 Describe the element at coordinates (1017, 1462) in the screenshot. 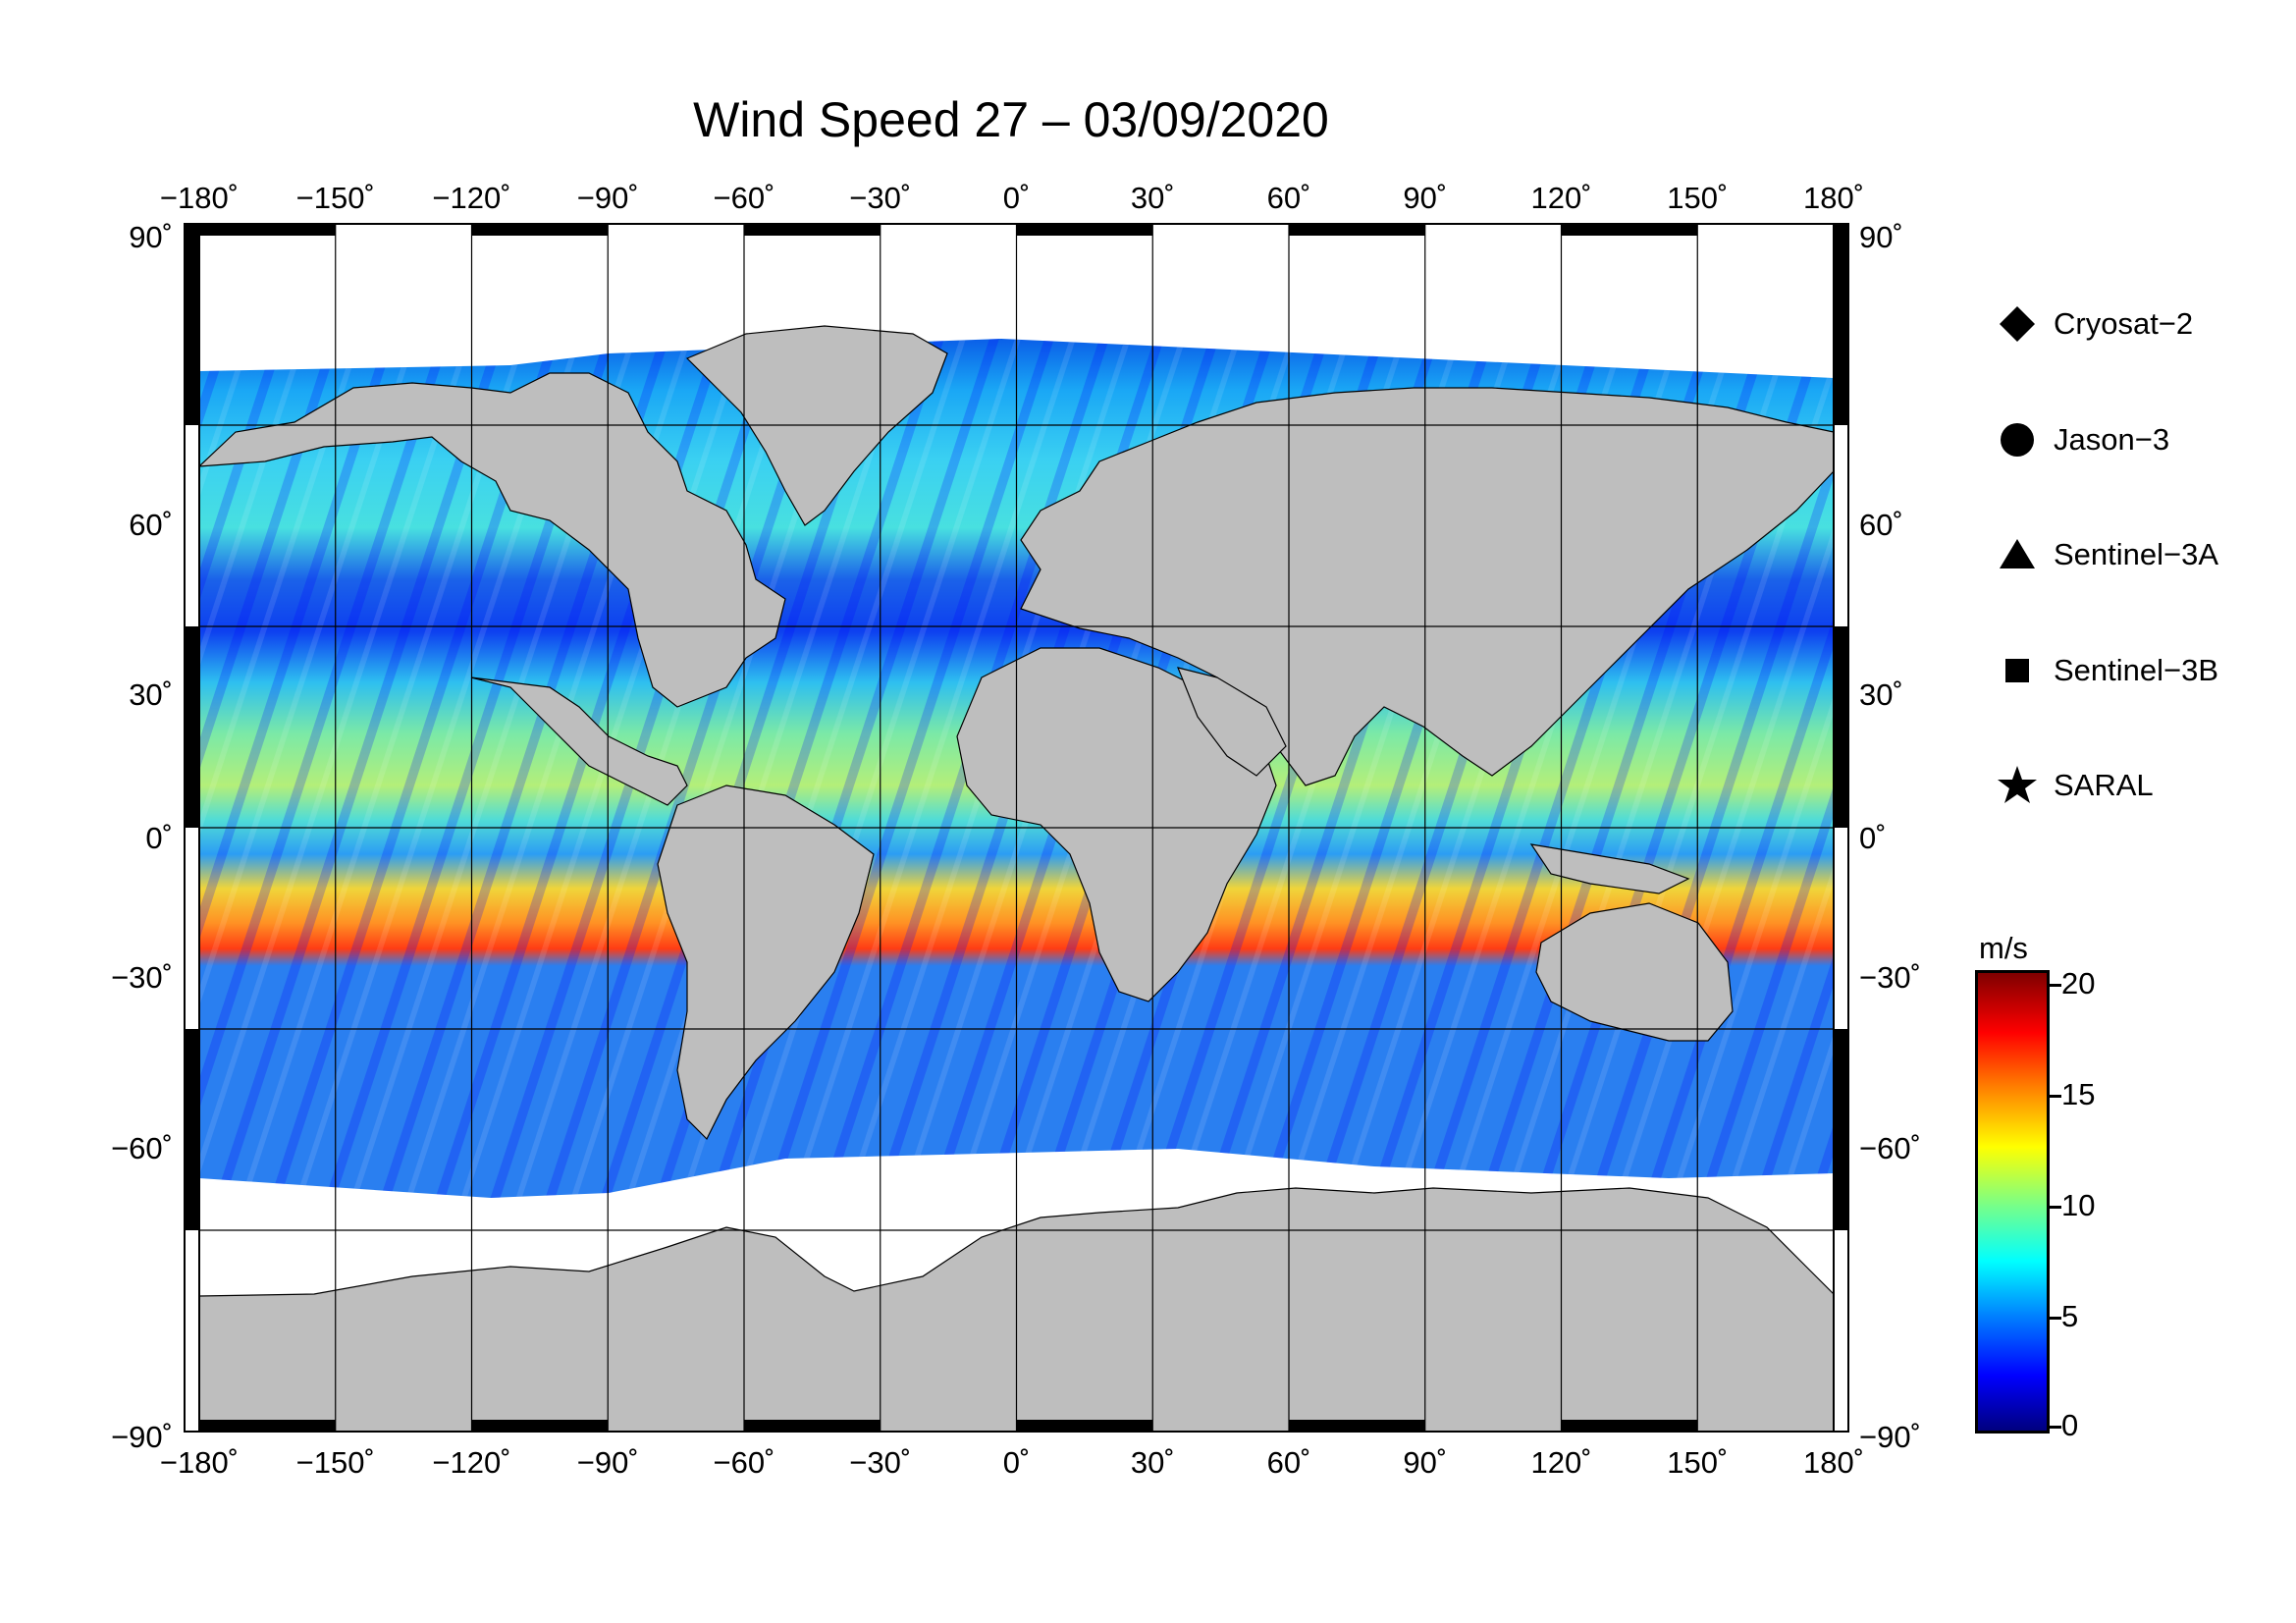

I see `bottom-lon-tick: 0˚` at that location.